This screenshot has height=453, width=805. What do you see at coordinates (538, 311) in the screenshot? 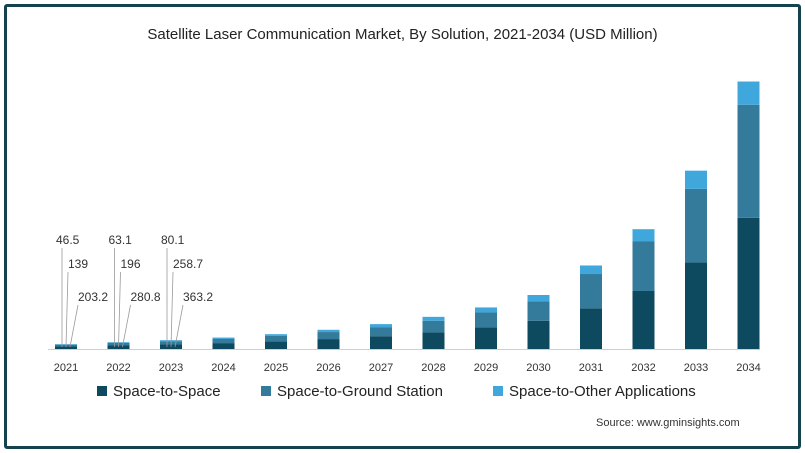
I see `bar-2030-space-to-ground-station` at bounding box center [538, 311].